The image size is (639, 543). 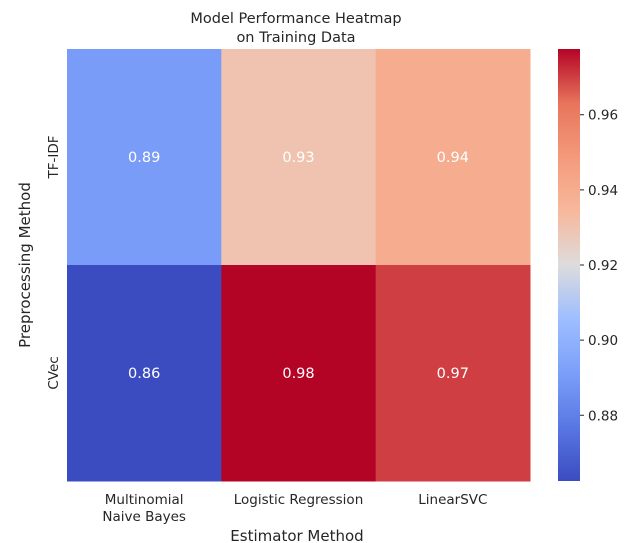 I want to click on colorbar-tick-label: 0.94, so click(x=603, y=191).